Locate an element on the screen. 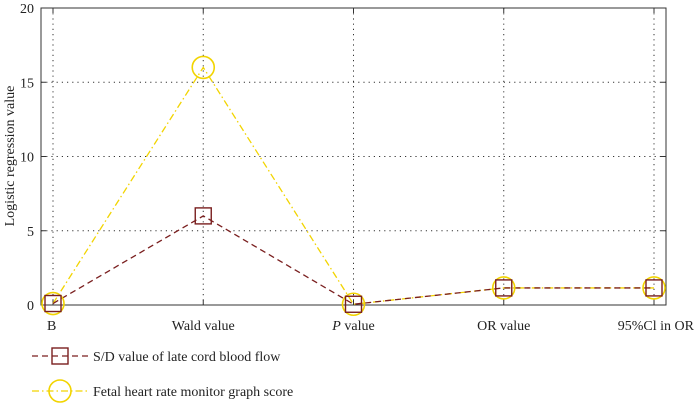 This screenshot has height=410, width=697. x-tick-label-rest-part: value is located at coordinates (358, 326).